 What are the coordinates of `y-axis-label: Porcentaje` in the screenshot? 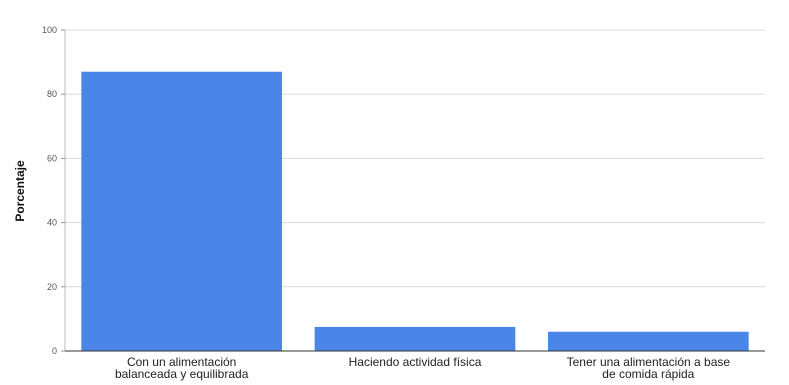 It's located at (20, 191).